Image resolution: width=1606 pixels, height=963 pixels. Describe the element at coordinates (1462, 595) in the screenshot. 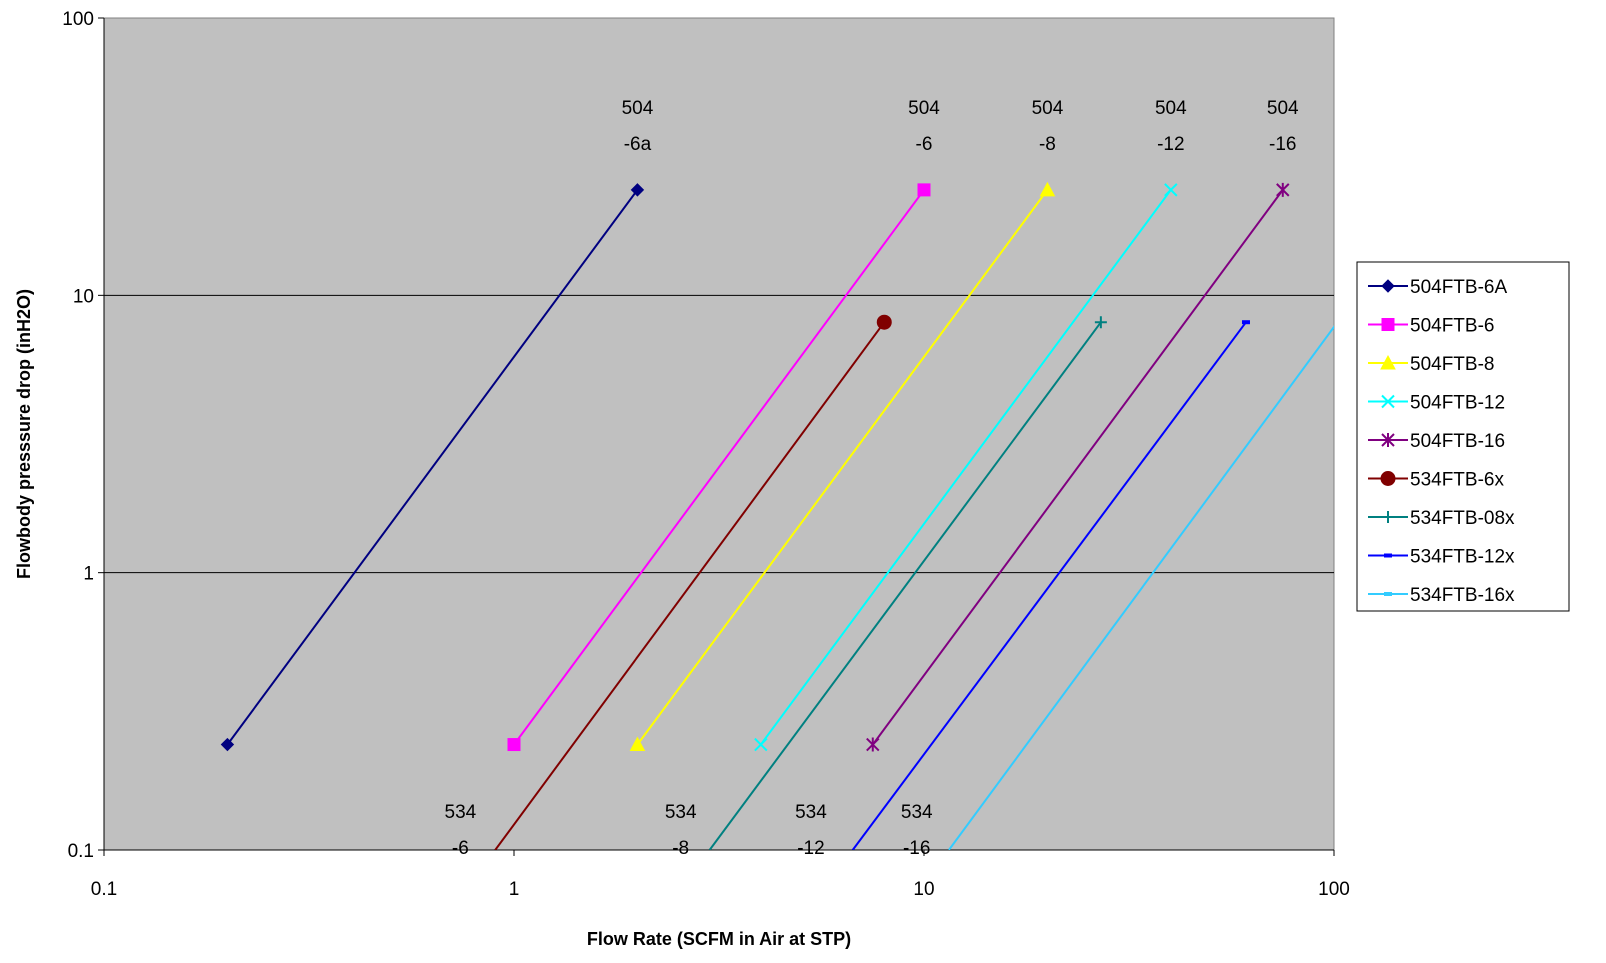

I see `legend-label: 534FTB-16x` at that location.